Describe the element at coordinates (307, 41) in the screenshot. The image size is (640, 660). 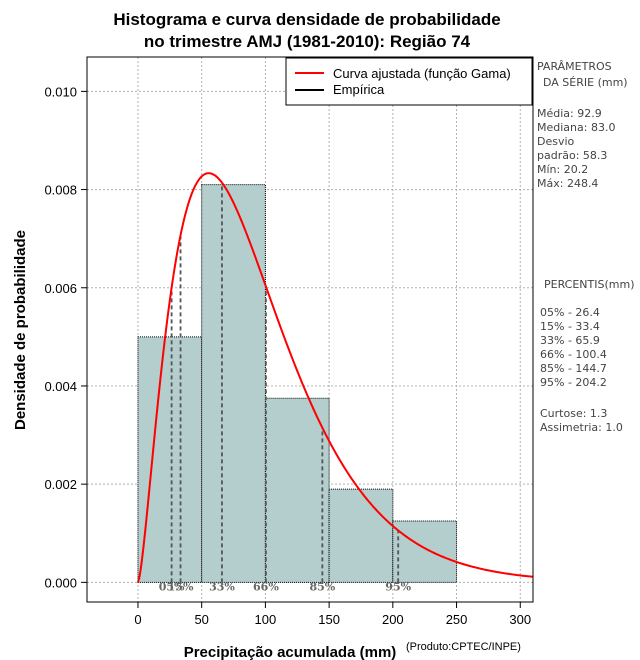
I see `chart-title-line-2: no trimestre AMJ (1981-2010): Região 74` at that location.